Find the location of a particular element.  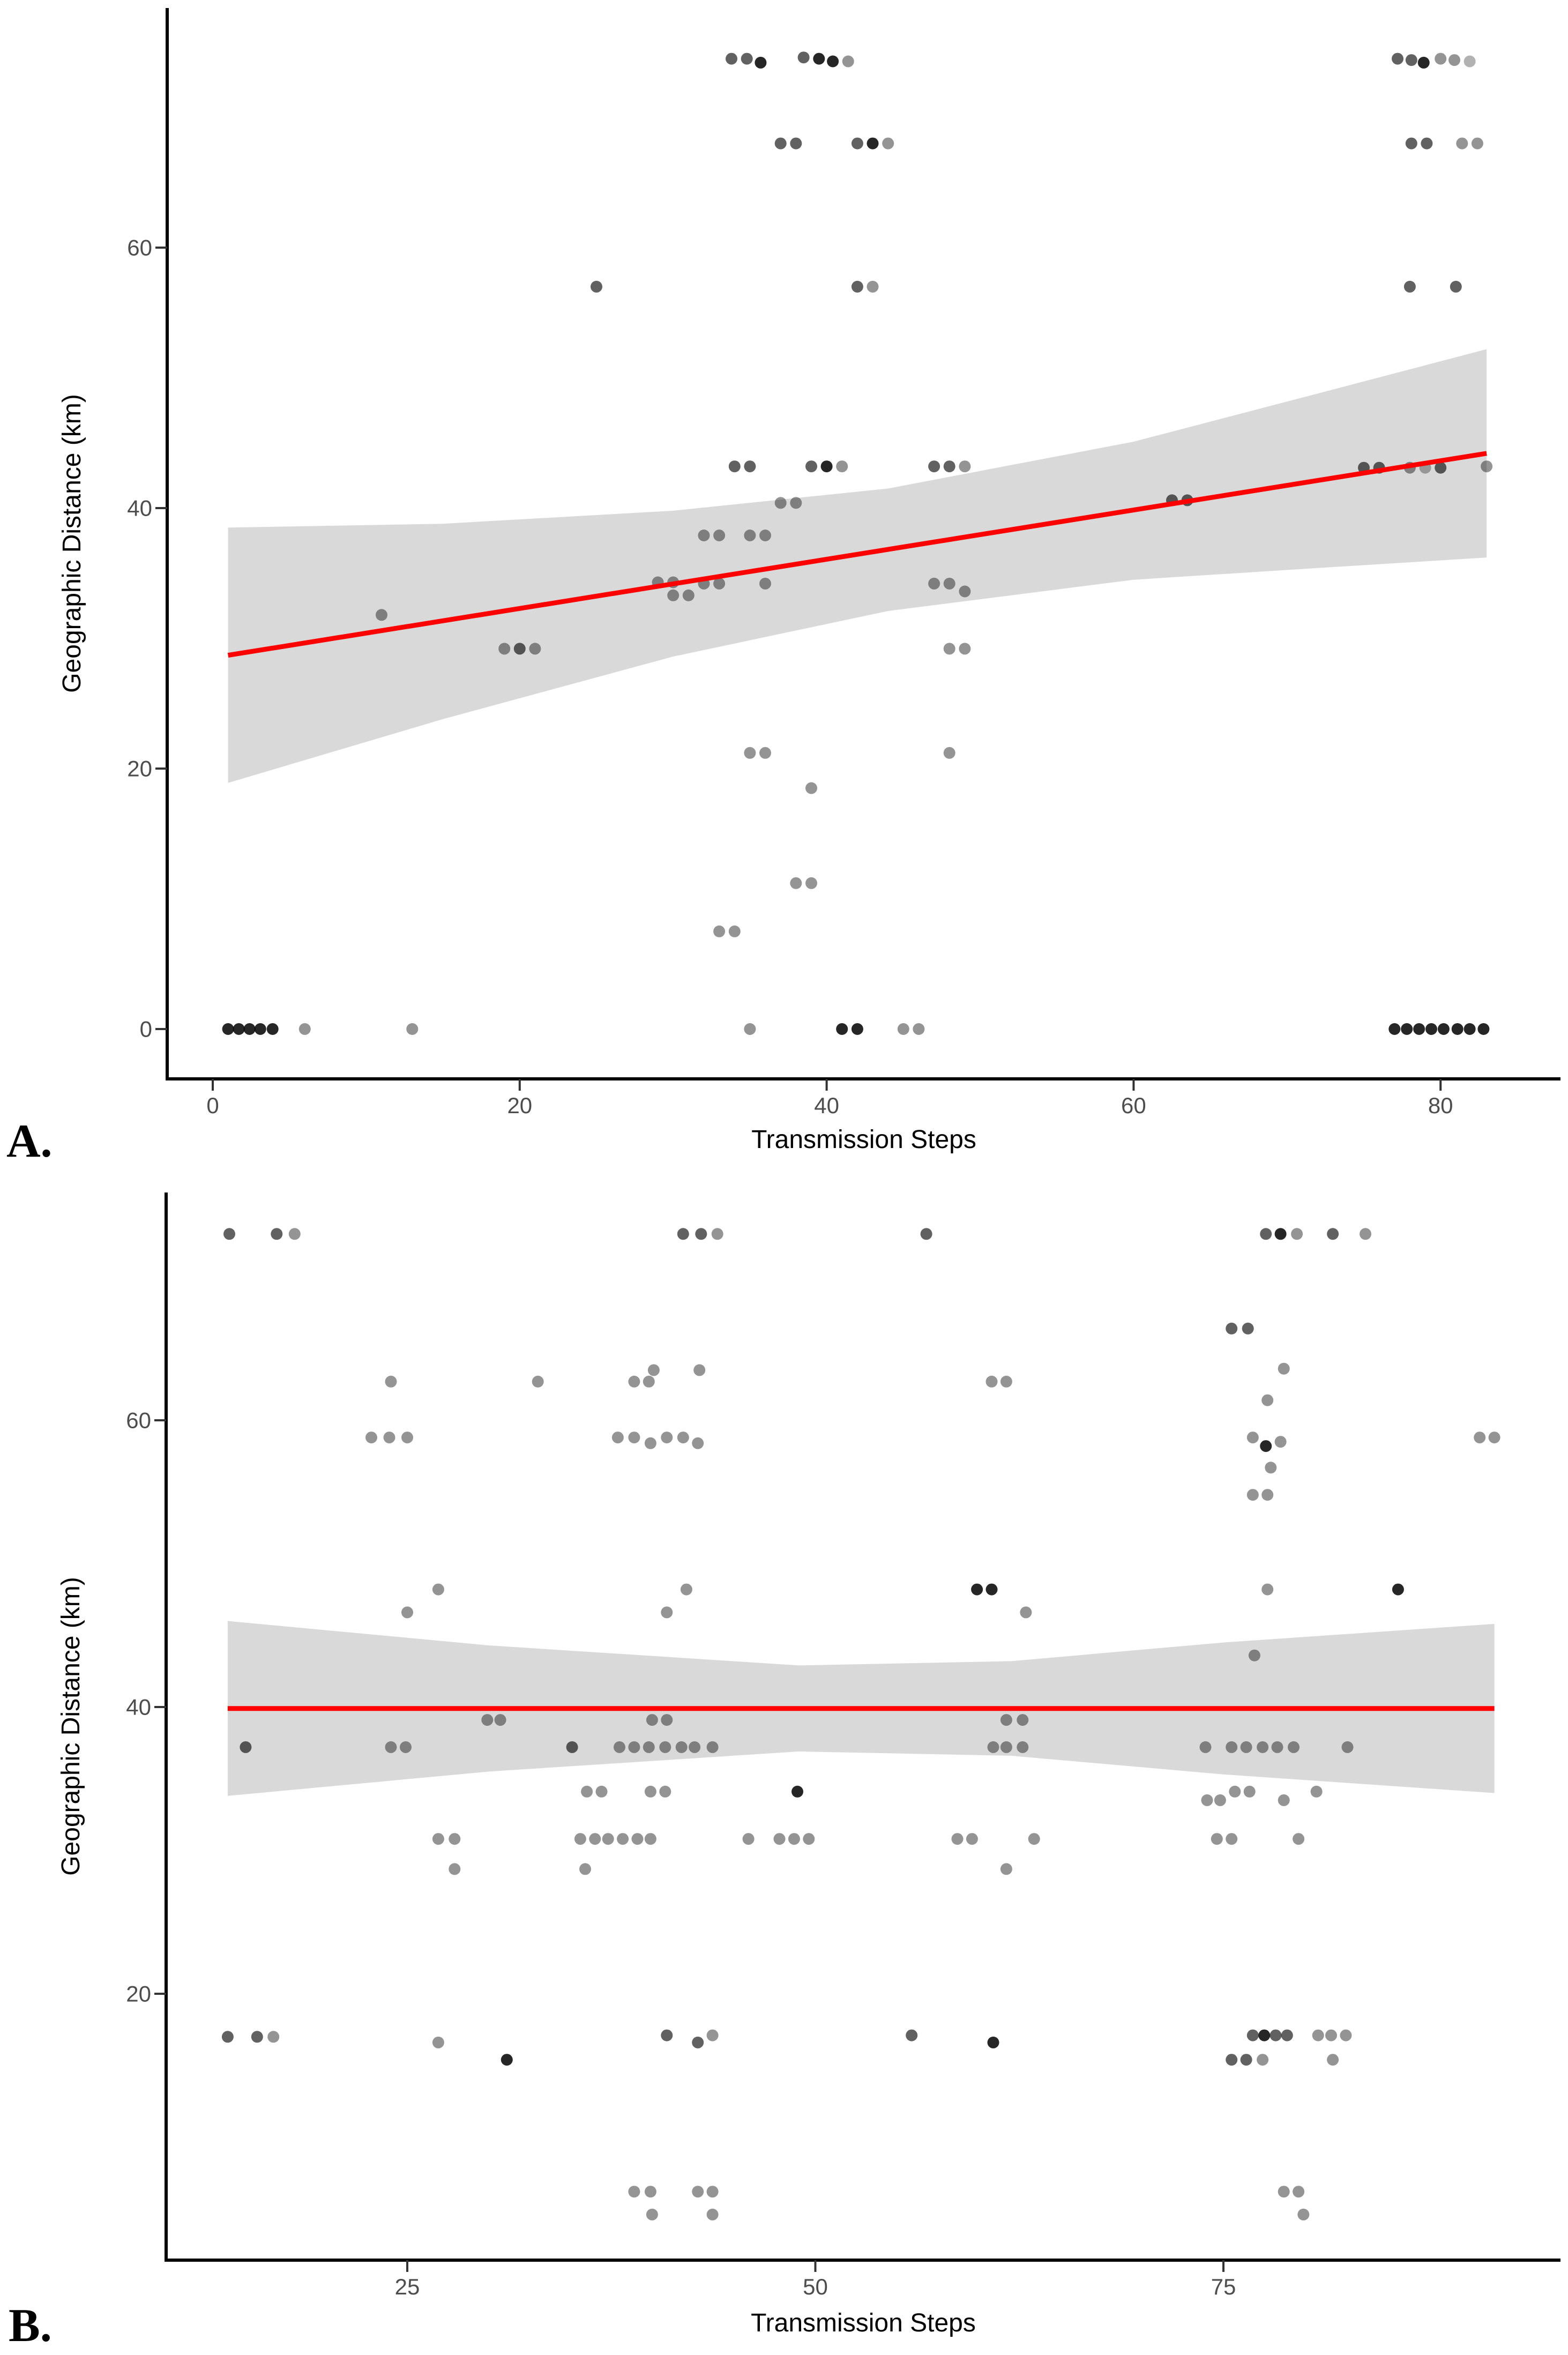

y-tick-label: 20 is located at coordinates (139, 1994).